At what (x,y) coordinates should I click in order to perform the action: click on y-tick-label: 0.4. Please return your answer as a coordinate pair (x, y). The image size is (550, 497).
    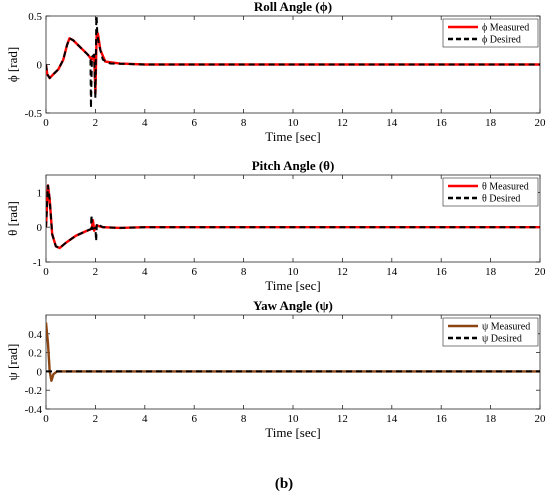
    Looking at the image, I should click on (35, 335).